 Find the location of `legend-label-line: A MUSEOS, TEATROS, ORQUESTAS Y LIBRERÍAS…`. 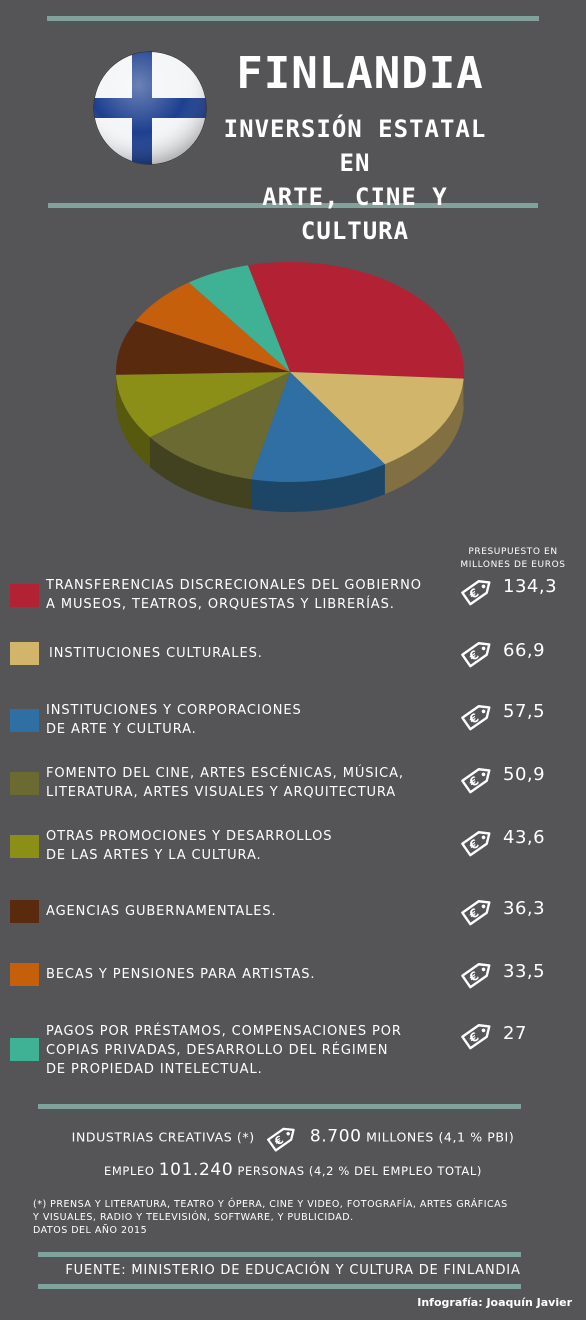

legend-label-line: A MUSEOS, TEATROS, ORQUESTAS Y LIBRERÍAS… is located at coordinates (220, 604).